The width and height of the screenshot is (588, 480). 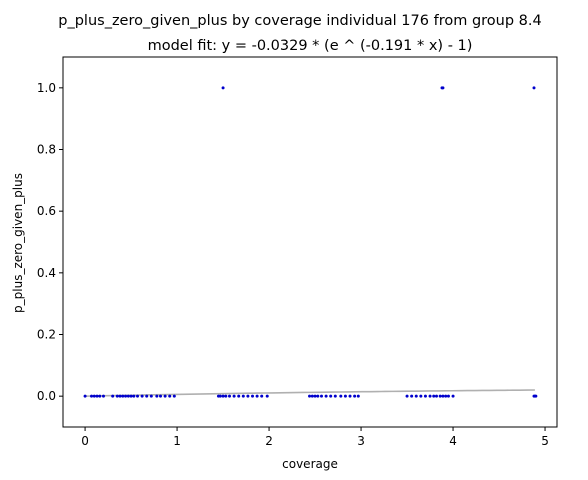 What do you see at coordinates (269, 441) in the screenshot?
I see `x-tick-label: 2` at bounding box center [269, 441].